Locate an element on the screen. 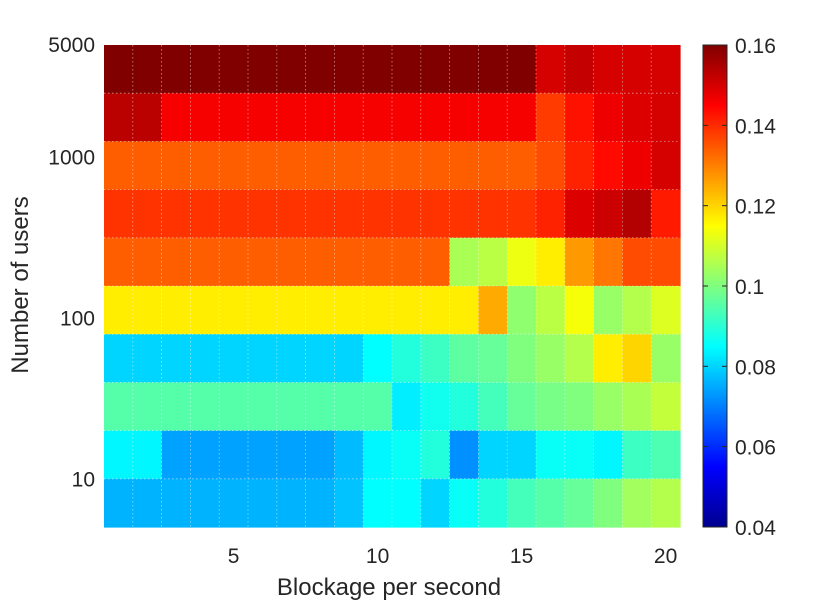 The height and width of the screenshot is (603, 830). colorbar-tick-label: 0.14 is located at coordinates (755, 126).